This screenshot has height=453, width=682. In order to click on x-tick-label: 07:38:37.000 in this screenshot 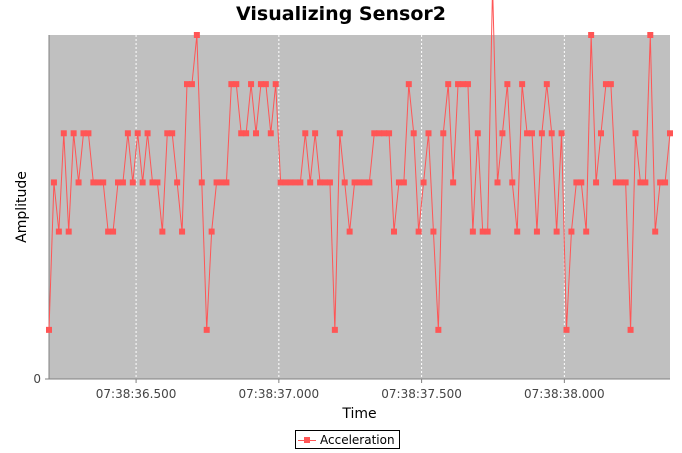, I will do `click(279, 394)`.